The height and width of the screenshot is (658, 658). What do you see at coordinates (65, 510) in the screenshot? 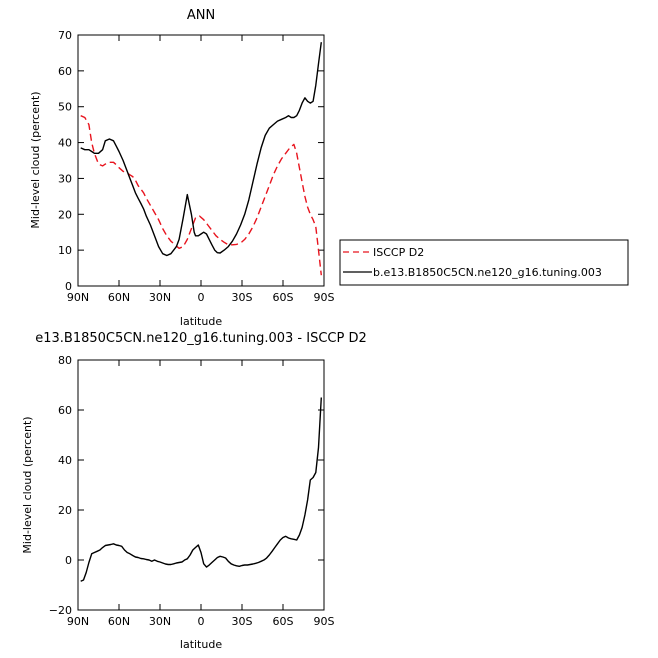
I see `bottom-y-tick-label: 20` at bounding box center [65, 510].